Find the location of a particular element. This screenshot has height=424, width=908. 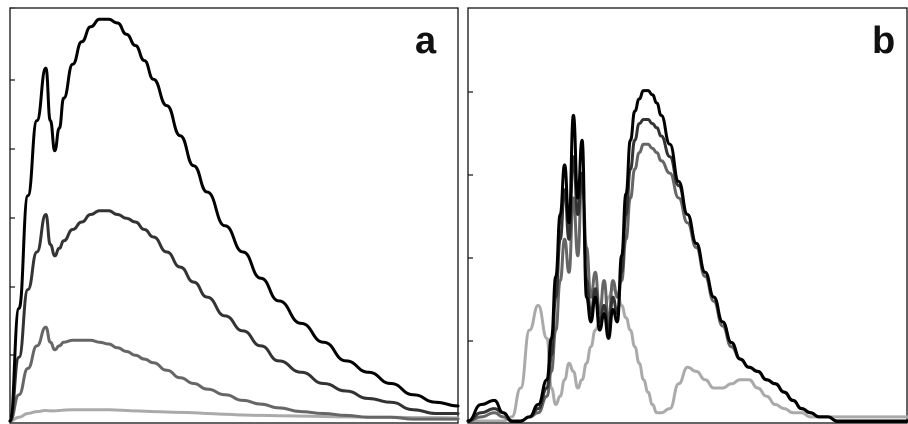

panel-a-label: a is located at coordinates (426, 41).